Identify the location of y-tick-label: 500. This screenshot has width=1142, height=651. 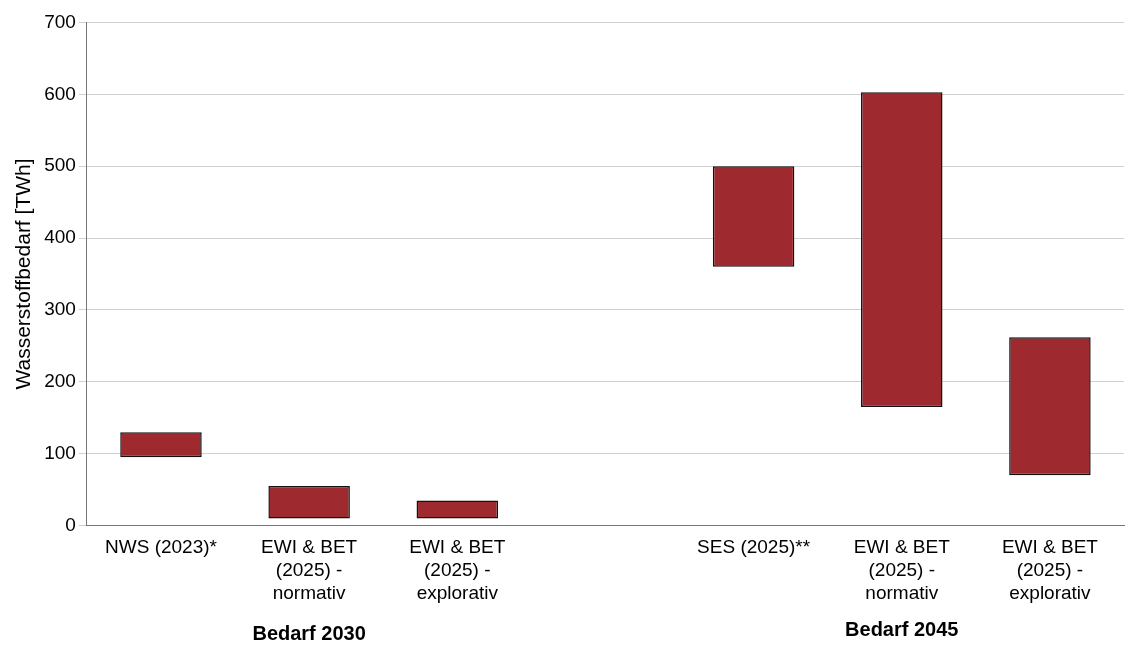
(60, 165).